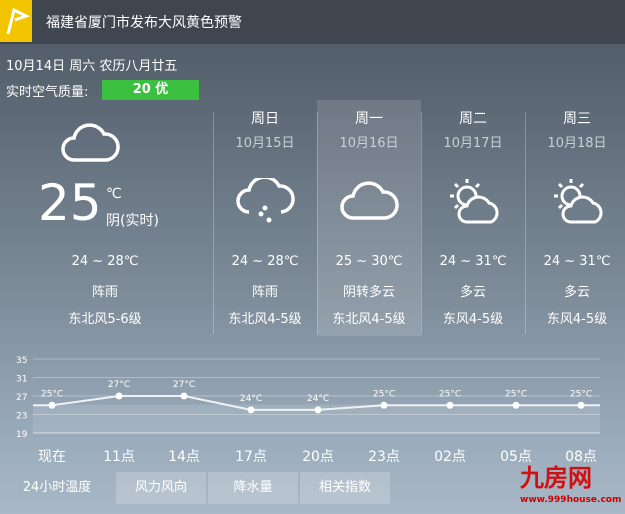 Image resolution: width=625 pixels, height=514 pixels. I want to click on day-date: 10月18日, so click(577, 143).